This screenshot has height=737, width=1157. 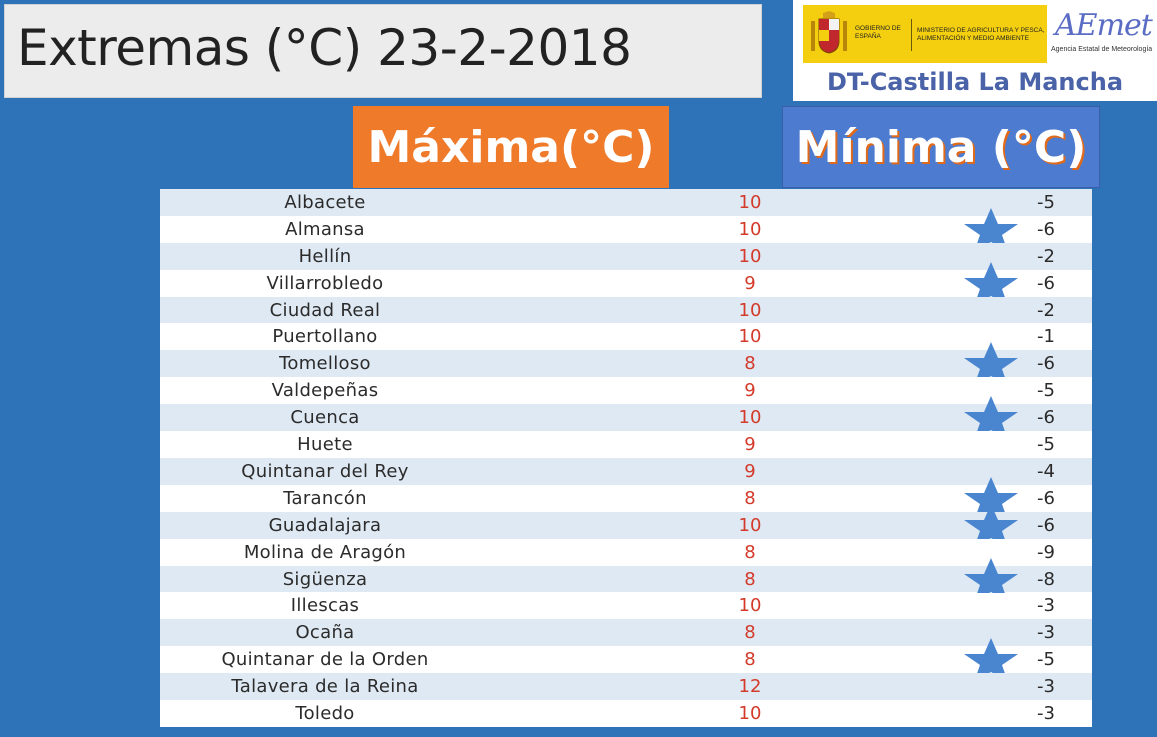 What do you see at coordinates (626, 310) in the screenshot?
I see `table-row: Ciudad Real 10 -2` at bounding box center [626, 310].